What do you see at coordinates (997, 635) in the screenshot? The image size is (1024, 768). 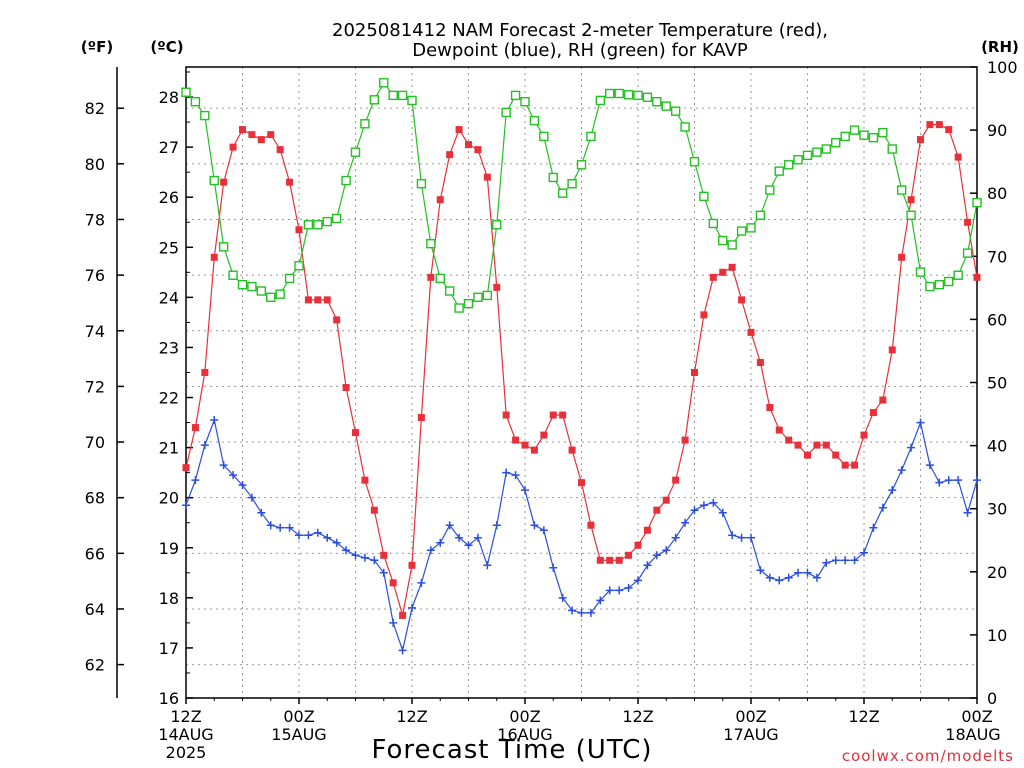 I see `rh-tick-label: 10` at bounding box center [997, 635].